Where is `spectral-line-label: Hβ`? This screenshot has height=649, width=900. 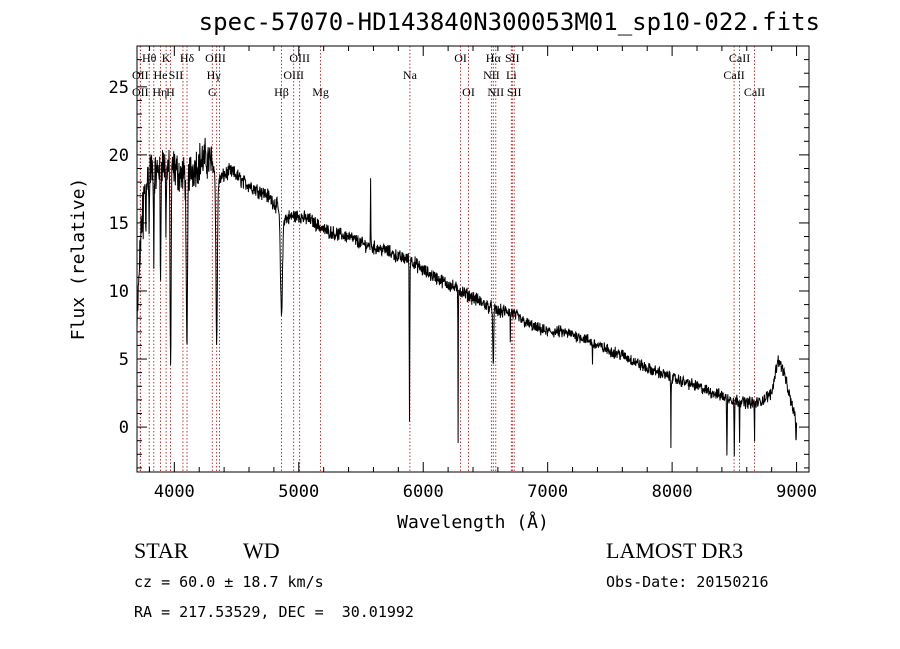
spectral-line-label: Hβ is located at coordinates (281, 92).